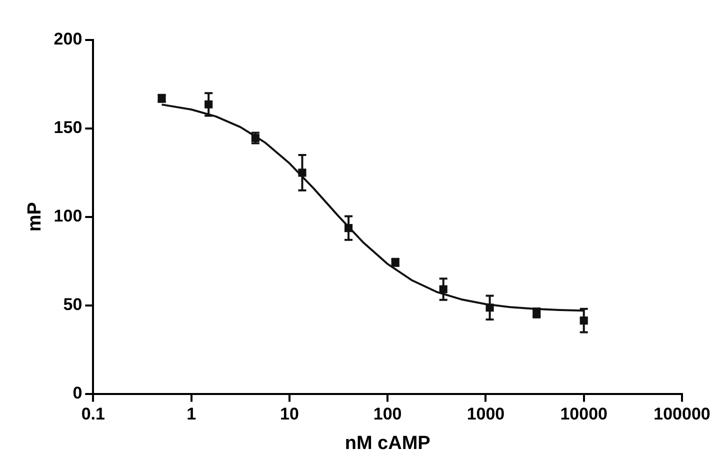  Describe the element at coordinates (68, 39) in the screenshot. I see `y-tick-label: 200` at that location.